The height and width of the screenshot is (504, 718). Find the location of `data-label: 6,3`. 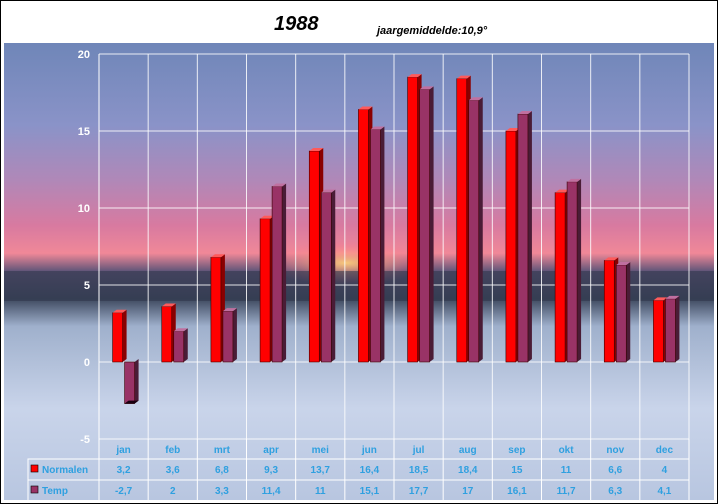

data-label: 6,3 is located at coordinates (615, 491).